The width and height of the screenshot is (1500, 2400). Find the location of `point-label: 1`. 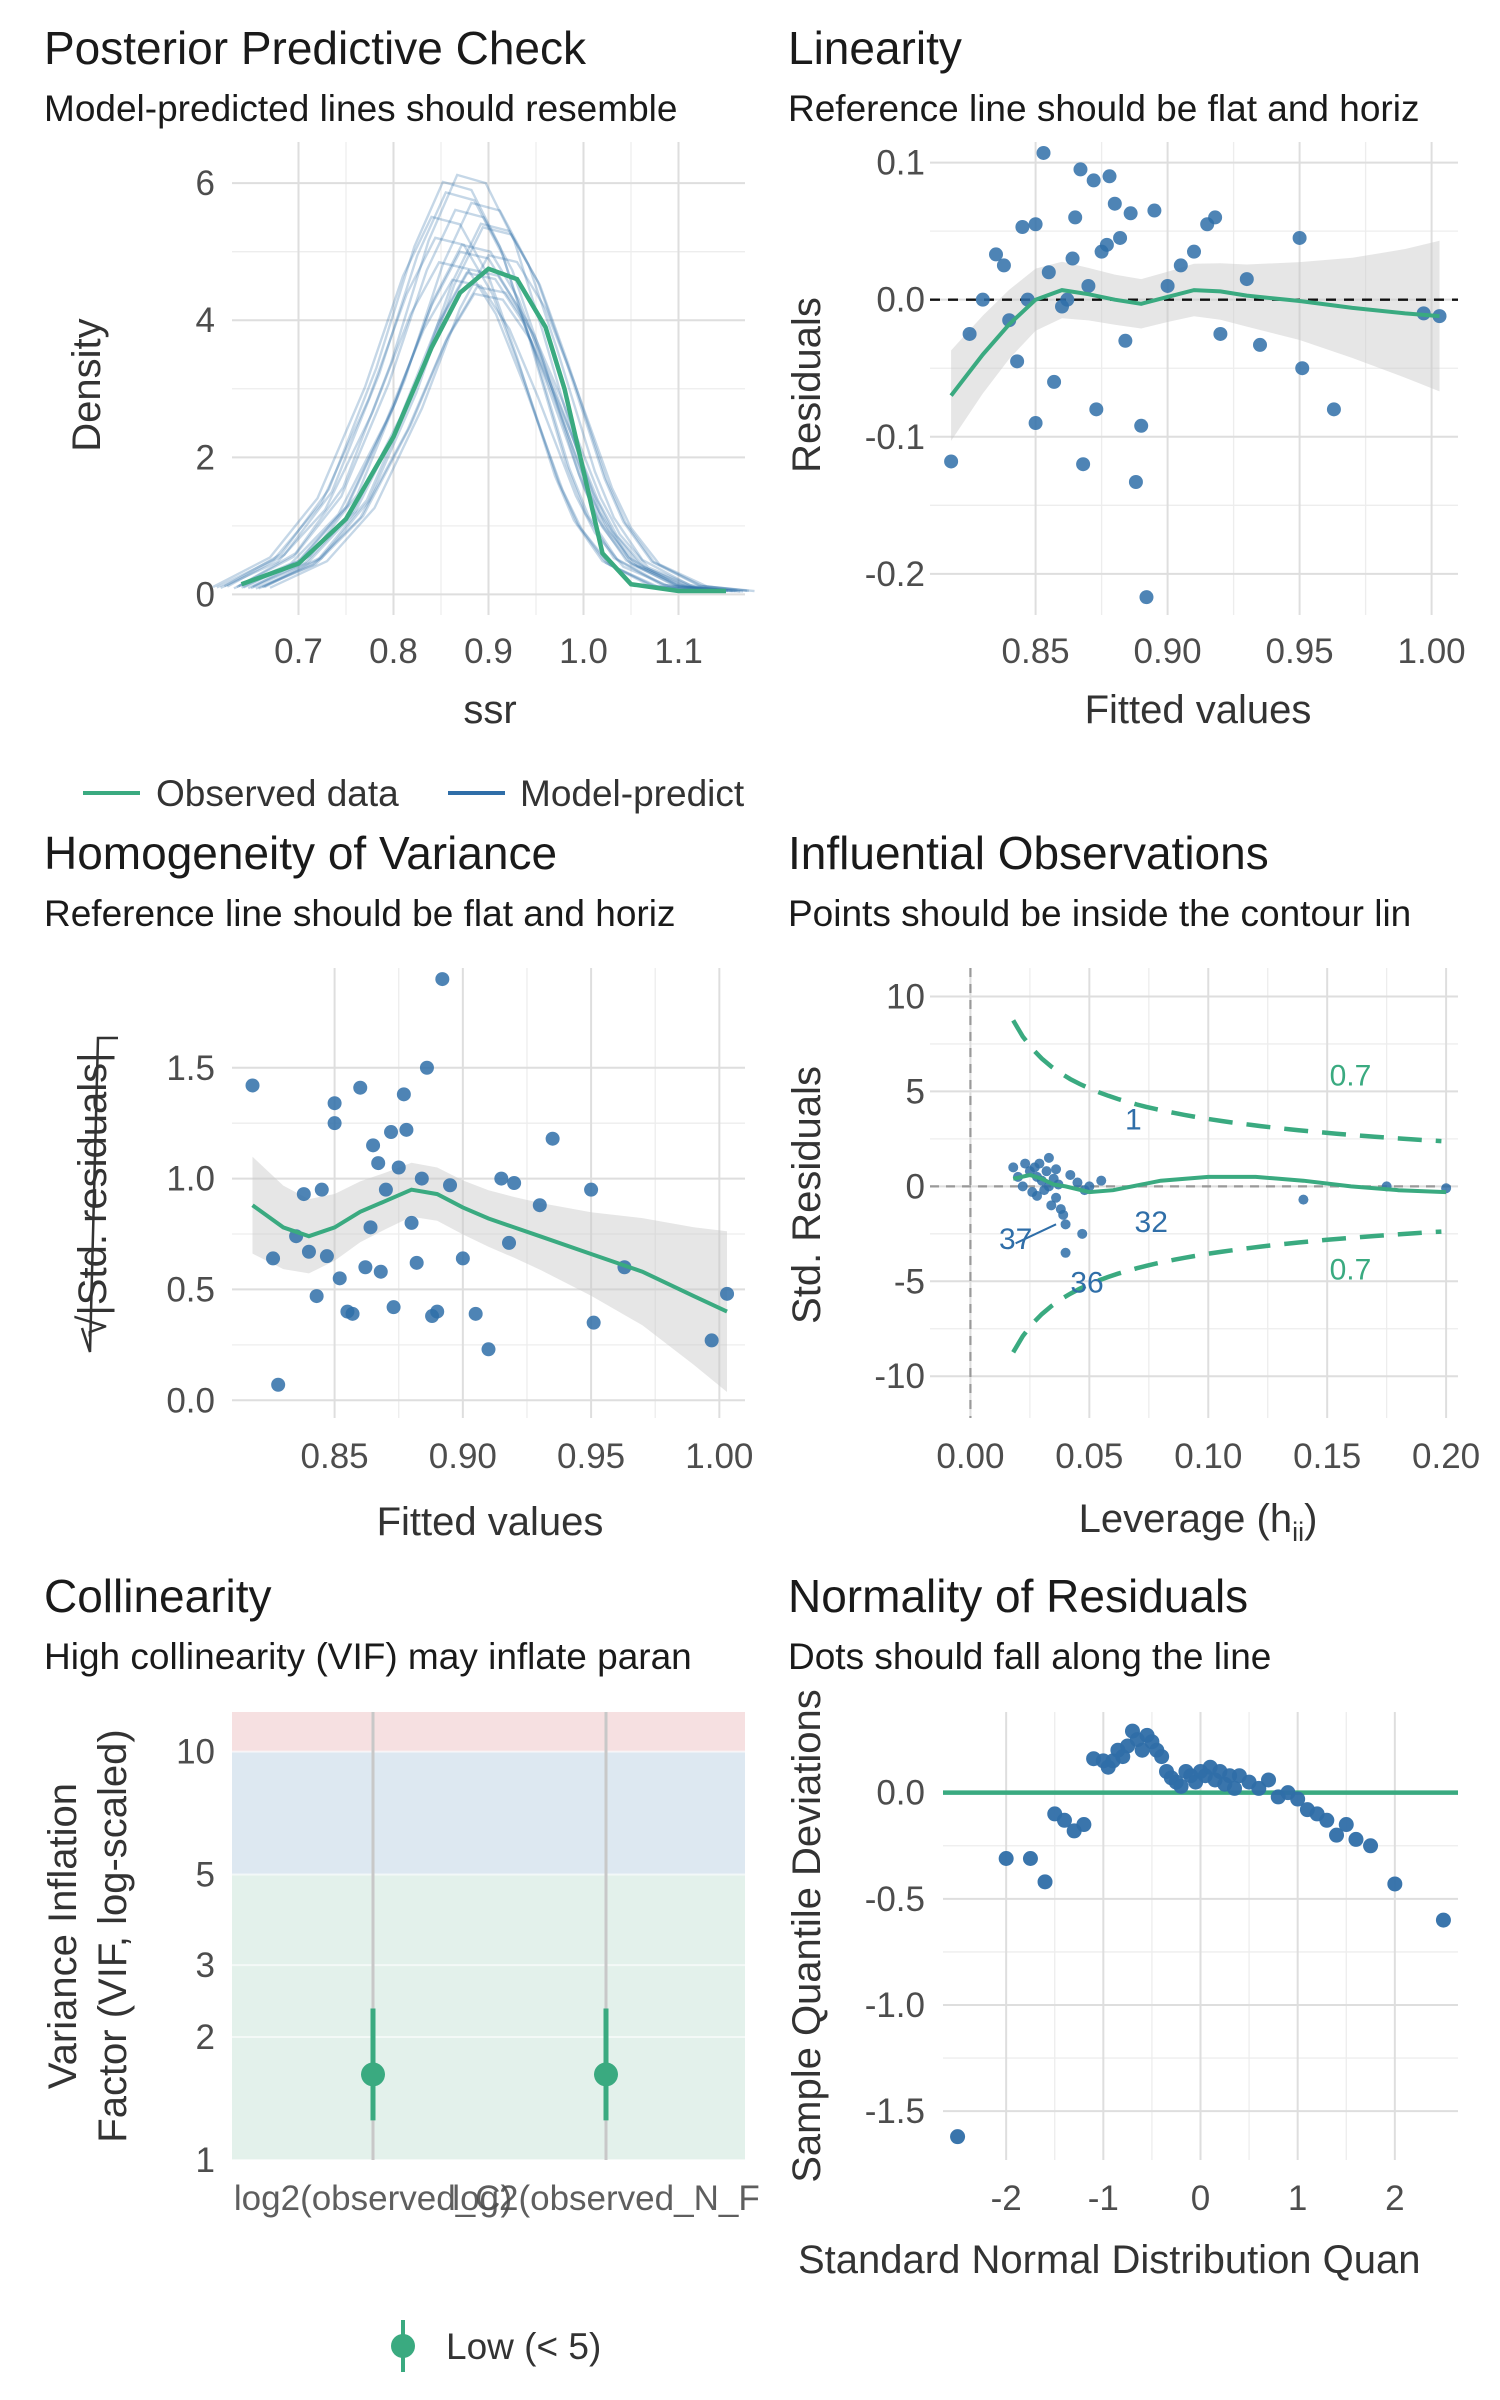

point-label: 1 is located at coordinates (1133, 1119).